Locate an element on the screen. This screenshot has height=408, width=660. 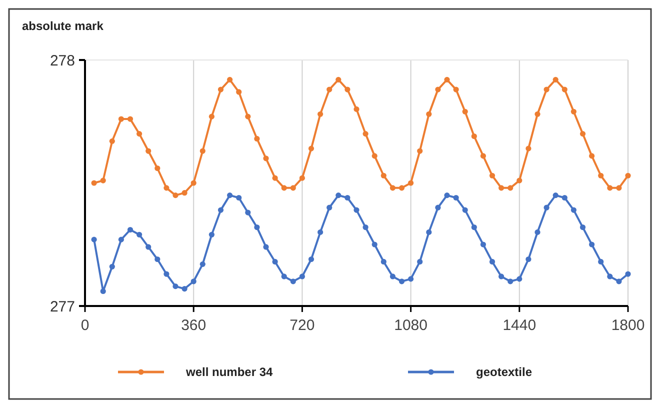
legend-label: geotextile is located at coordinates (504, 372).